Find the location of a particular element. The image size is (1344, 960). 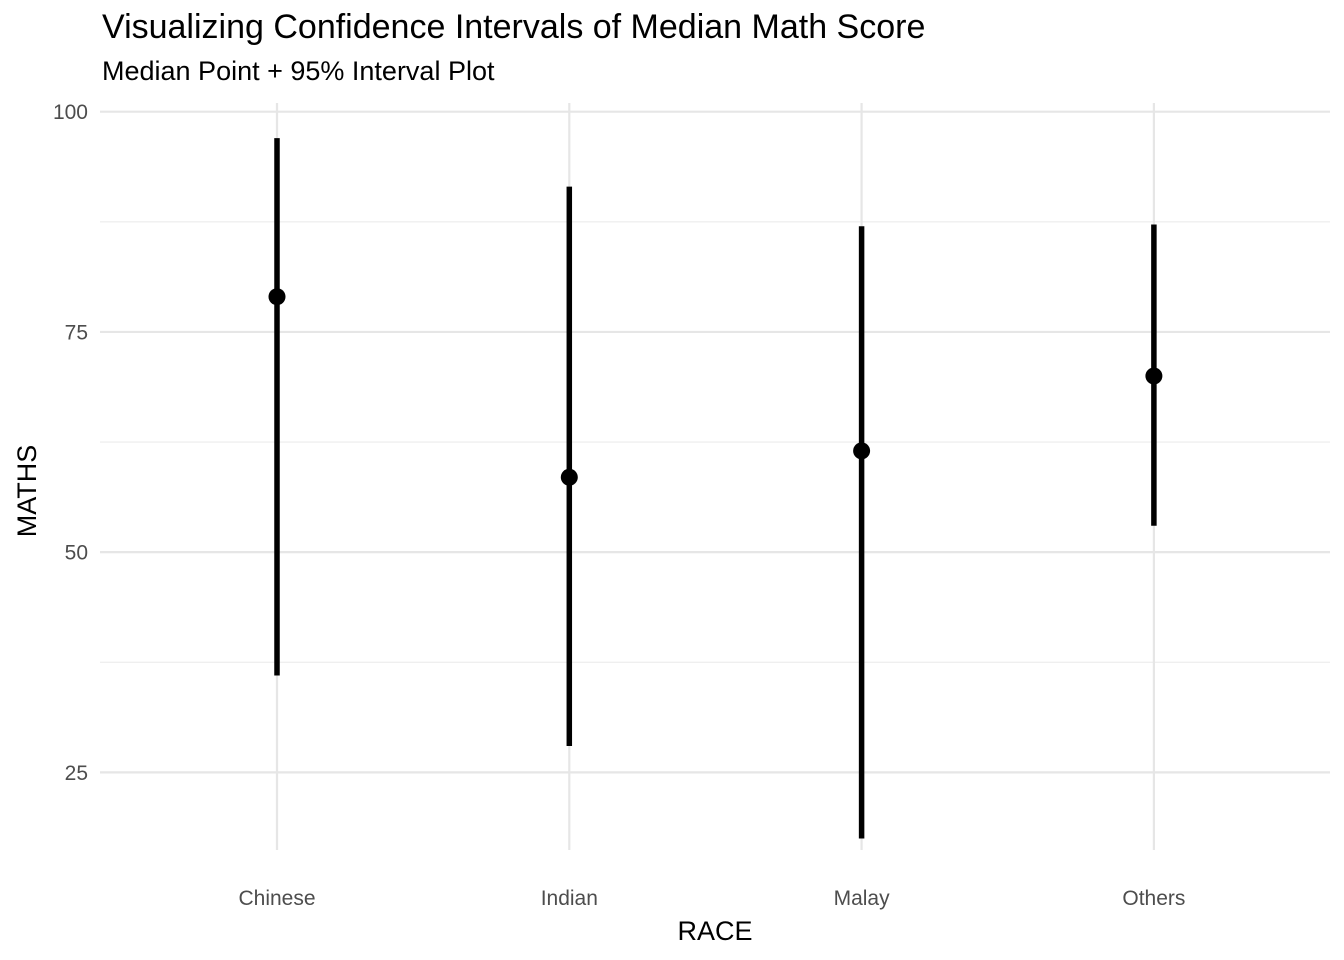

x-tick-label: Chinese is located at coordinates (276, 898).